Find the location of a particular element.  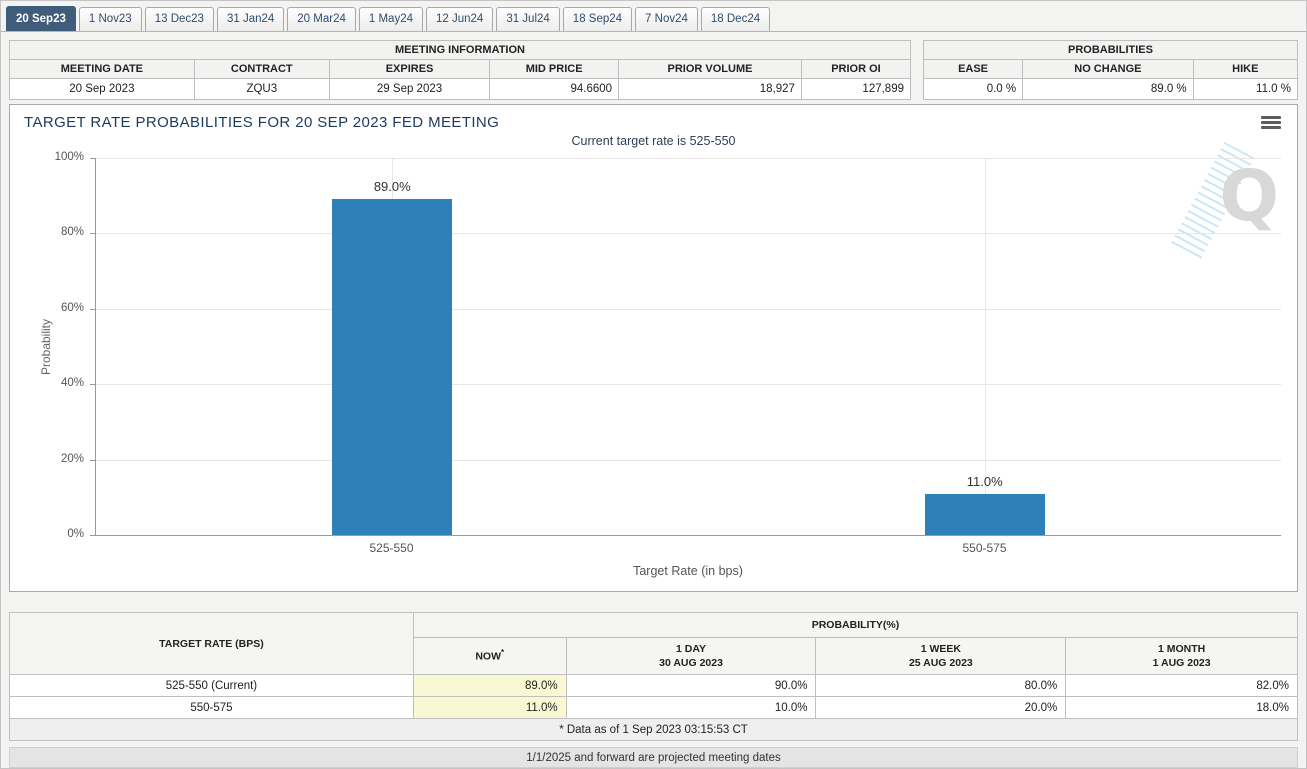

y-tick-label: 20% is located at coordinates (72, 458).